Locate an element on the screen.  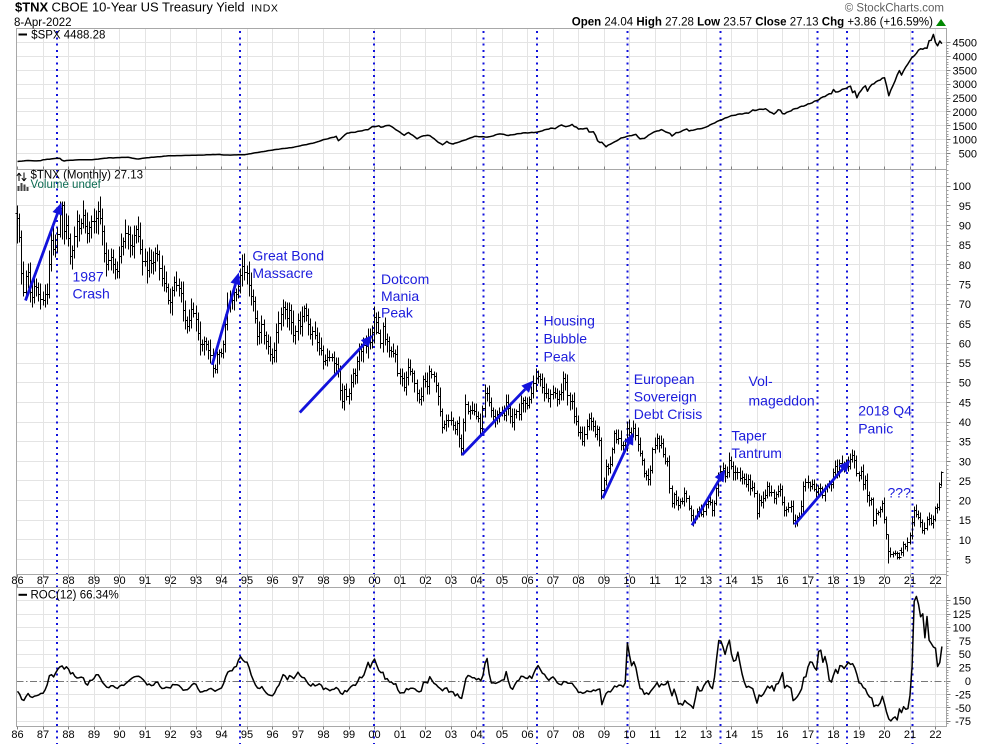
svg-text: Vol- is located at coordinates (761, 381).